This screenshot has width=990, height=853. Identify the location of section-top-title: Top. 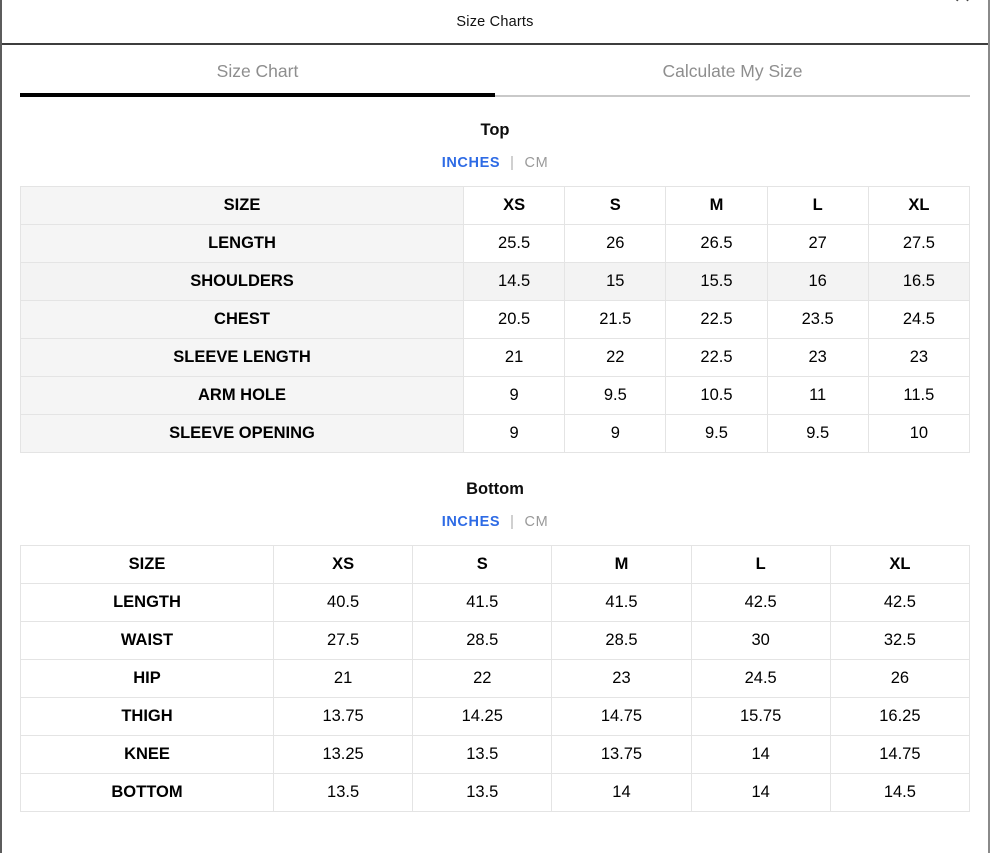
(495, 130).